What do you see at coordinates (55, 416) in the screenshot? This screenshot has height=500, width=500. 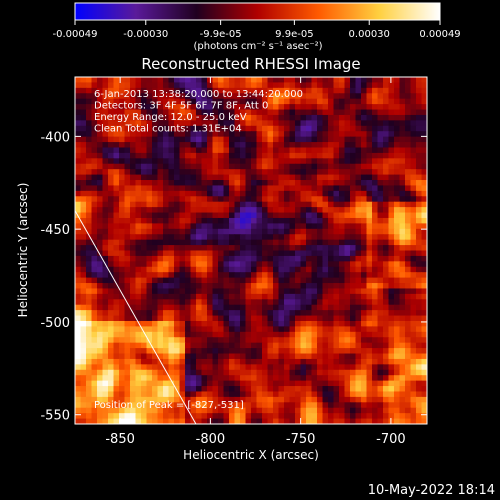 I see `y-tick-label: -550` at bounding box center [55, 416].